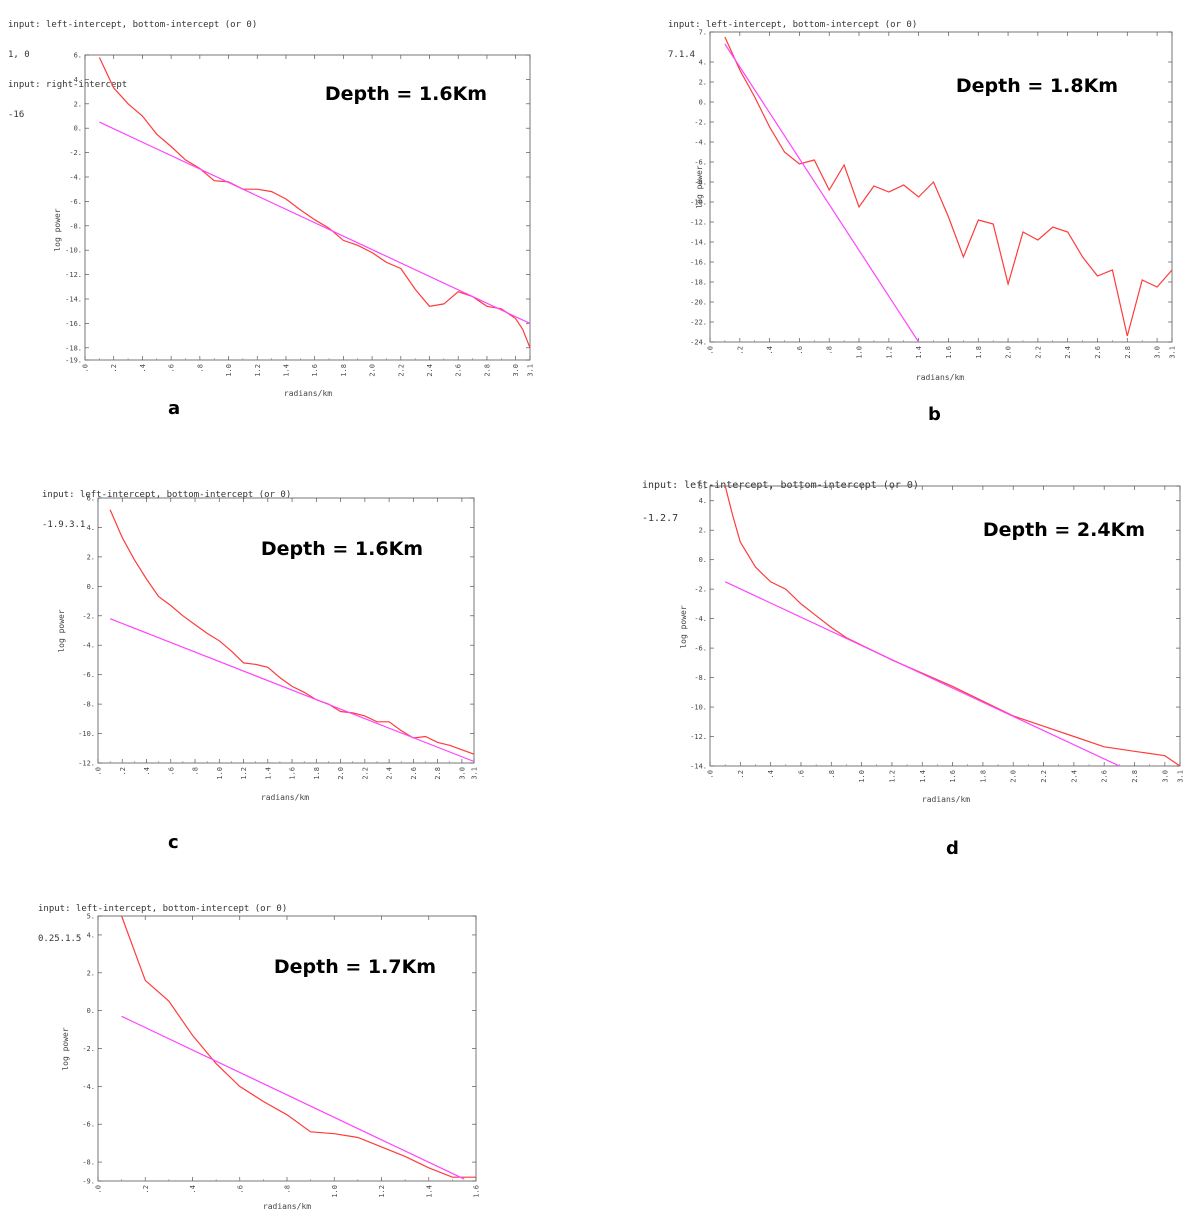 The image size is (1184, 1219). What do you see at coordinates (1064, 530) in the screenshot?
I see `depth-annotation: Depth = 2.4Km` at bounding box center [1064, 530].